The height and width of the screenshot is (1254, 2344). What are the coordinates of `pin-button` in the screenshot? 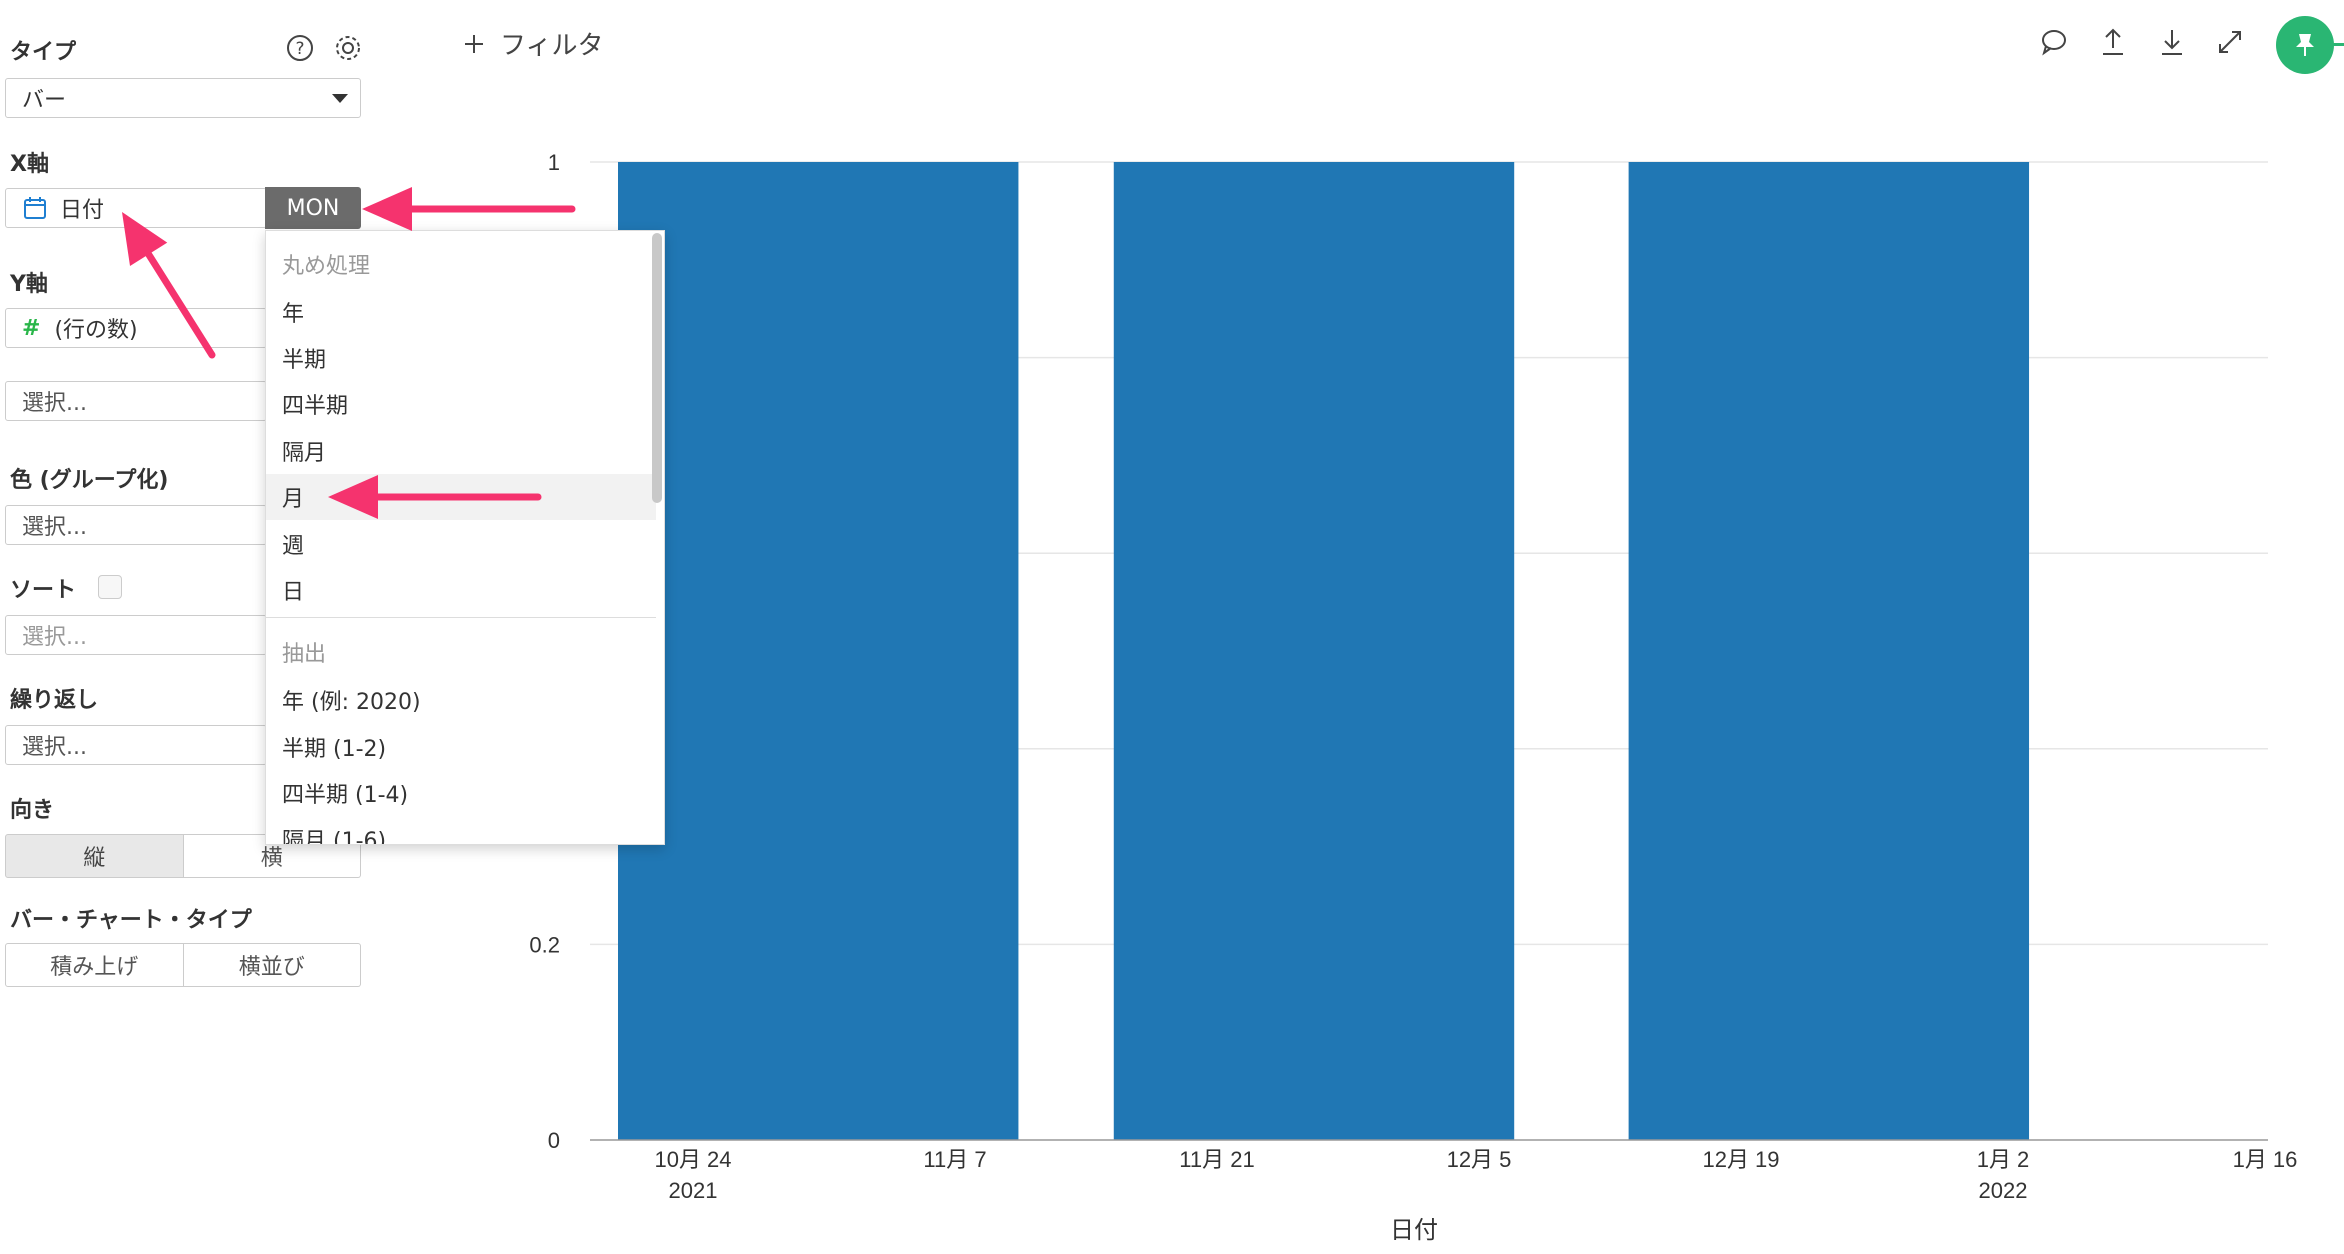 It's located at (2305, 45).